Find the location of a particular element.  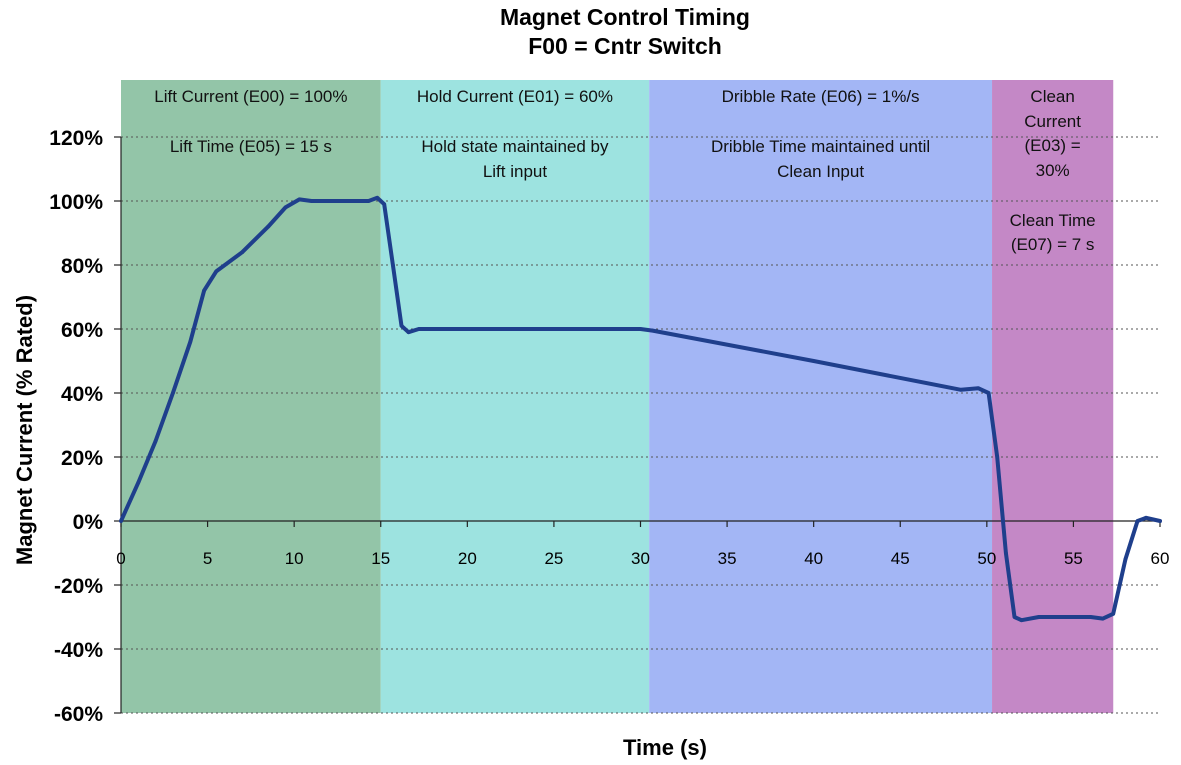

x-tick-label-3: 15 is located at coordinates (380, 558).